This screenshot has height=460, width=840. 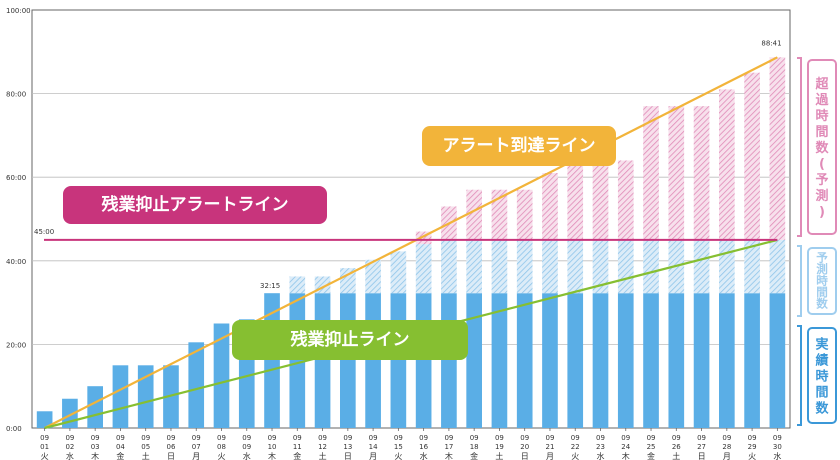 What do you see at coordinates (499, 447) in the screenshot?
I see `x-tick-label: 19` at bounding box center [499, 447].